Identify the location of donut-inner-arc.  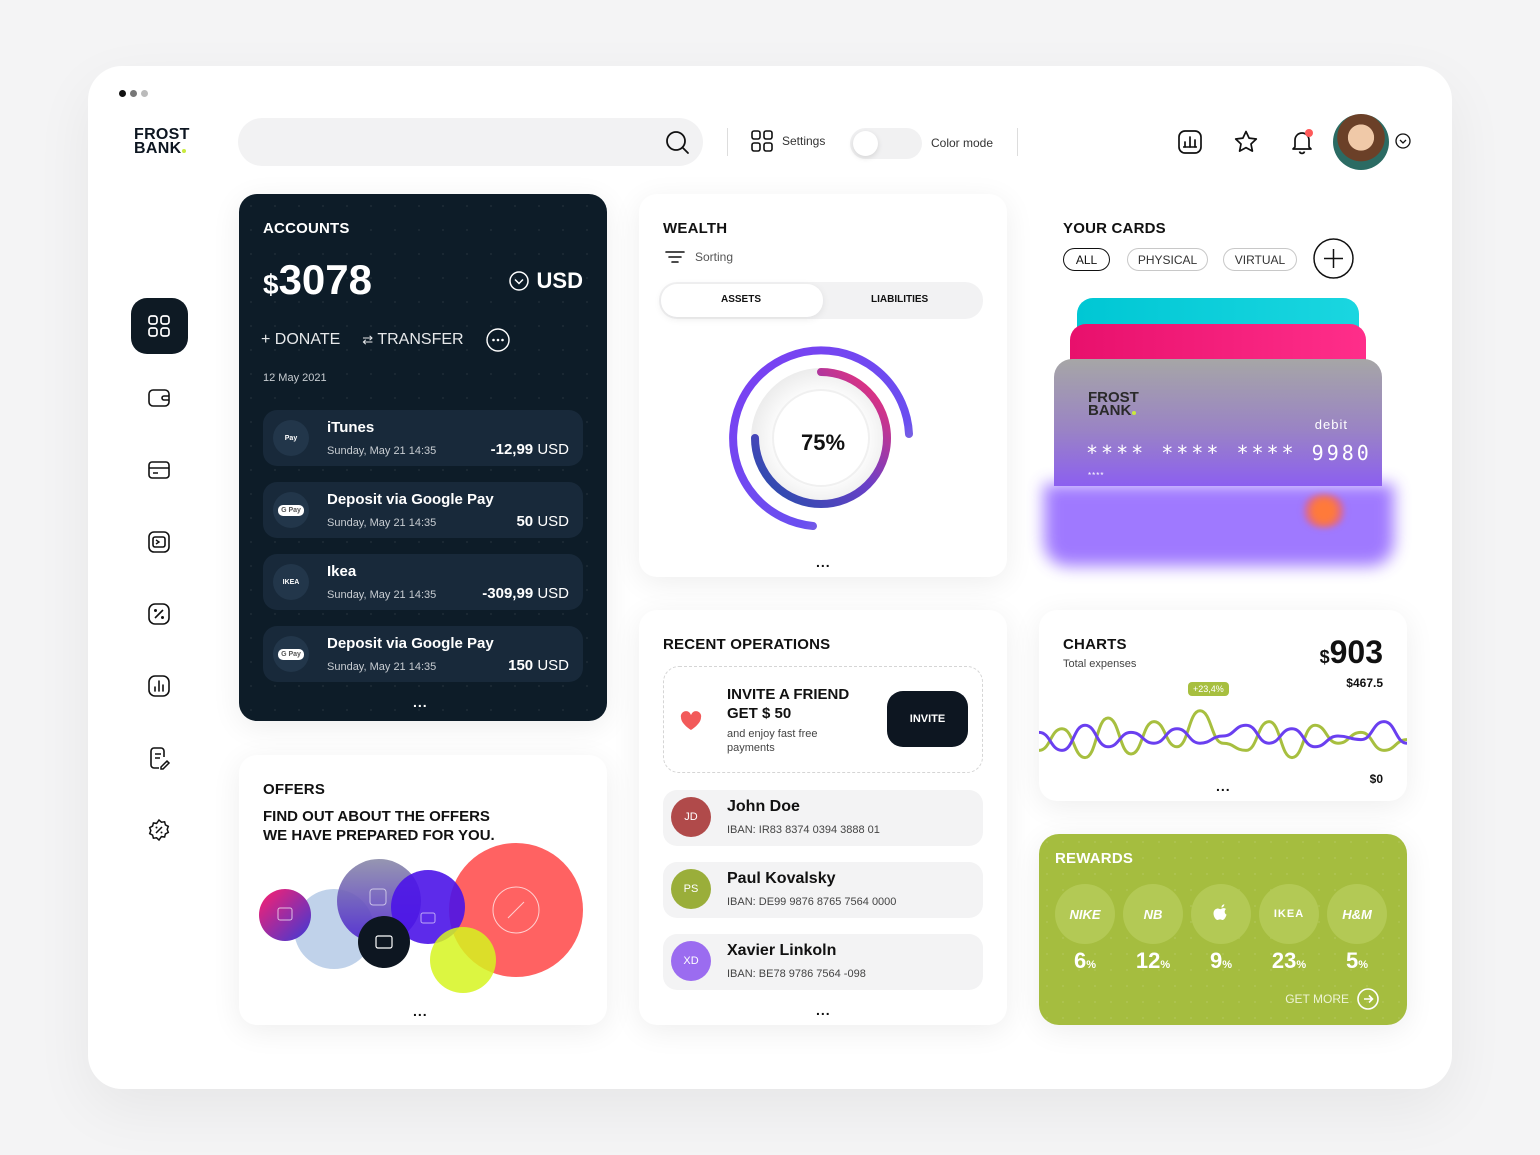
(821, 438).